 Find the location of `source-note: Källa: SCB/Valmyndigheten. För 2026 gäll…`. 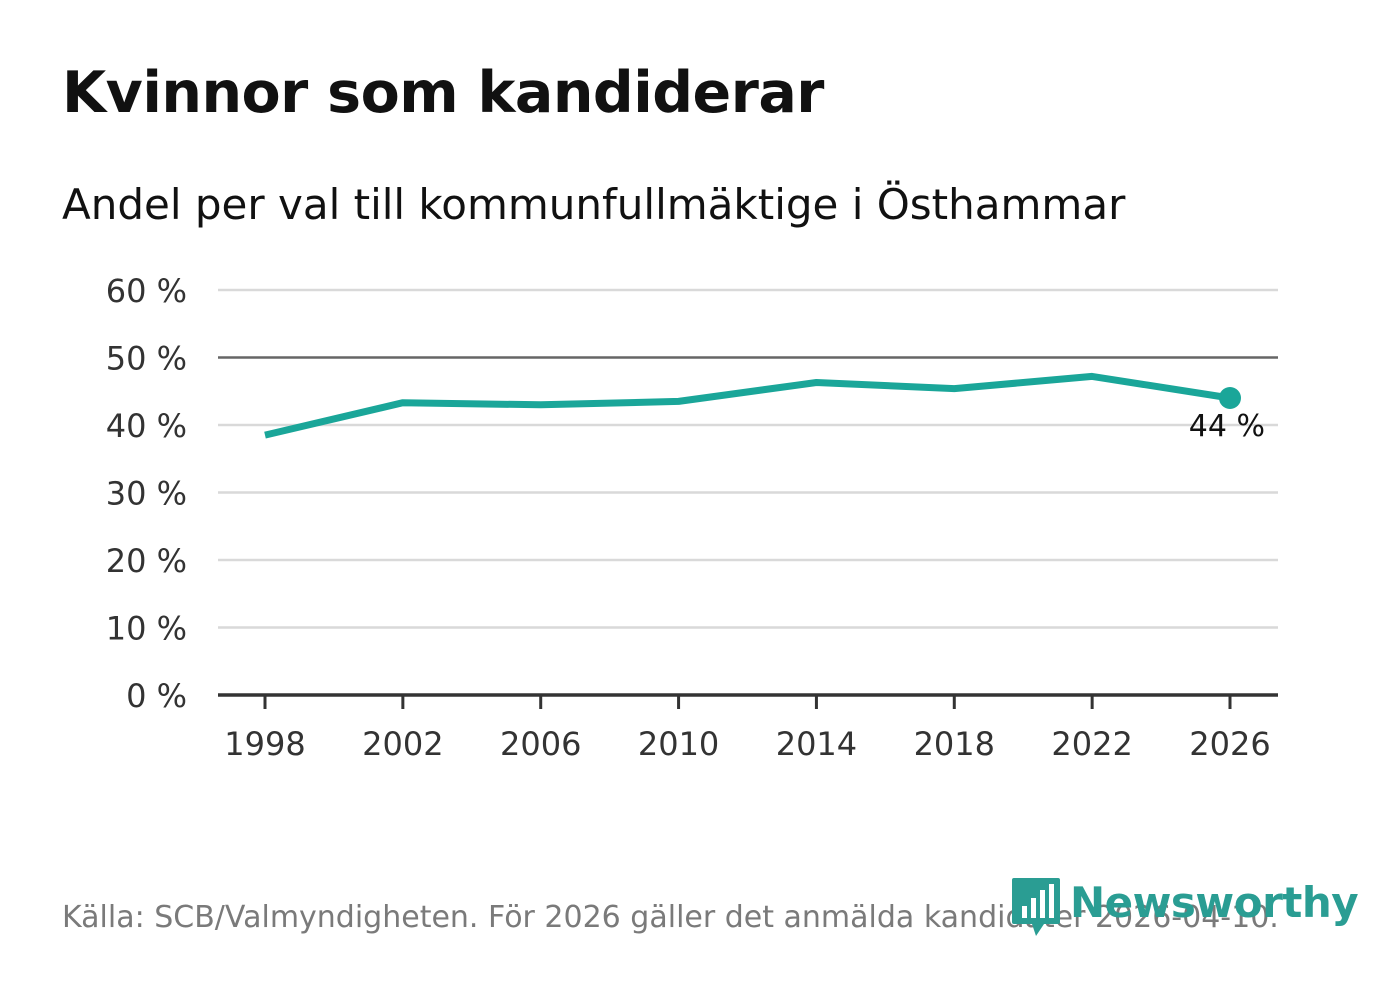

source-note: Källa: SCB/Valmyndigheten. För 2026 gäll… is located at coordinates (670, 917).